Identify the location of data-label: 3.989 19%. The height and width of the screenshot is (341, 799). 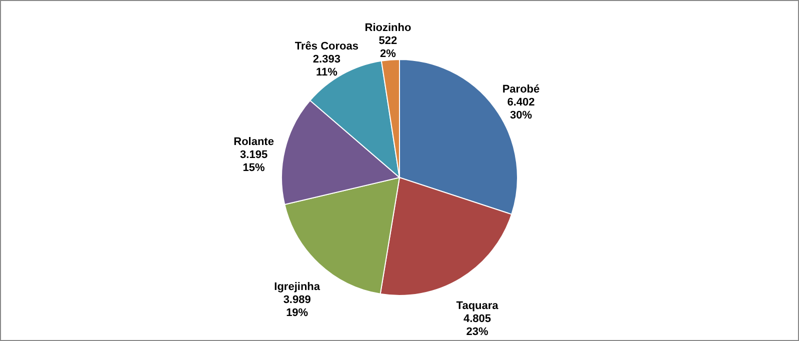
(297, 307).